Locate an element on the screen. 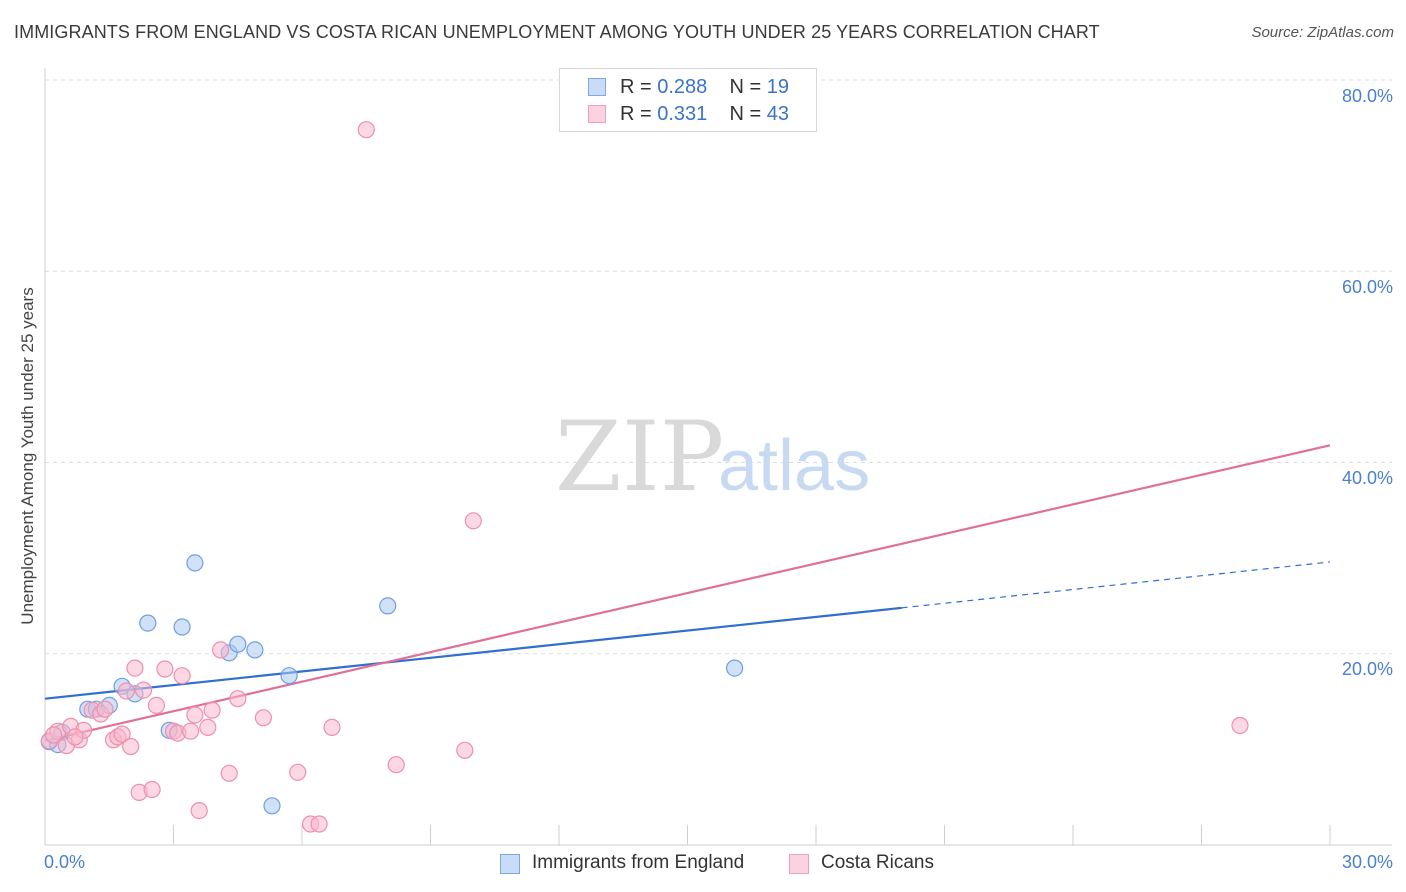  y-tick-label: 80.0% is located at coordinates (1367, 96).